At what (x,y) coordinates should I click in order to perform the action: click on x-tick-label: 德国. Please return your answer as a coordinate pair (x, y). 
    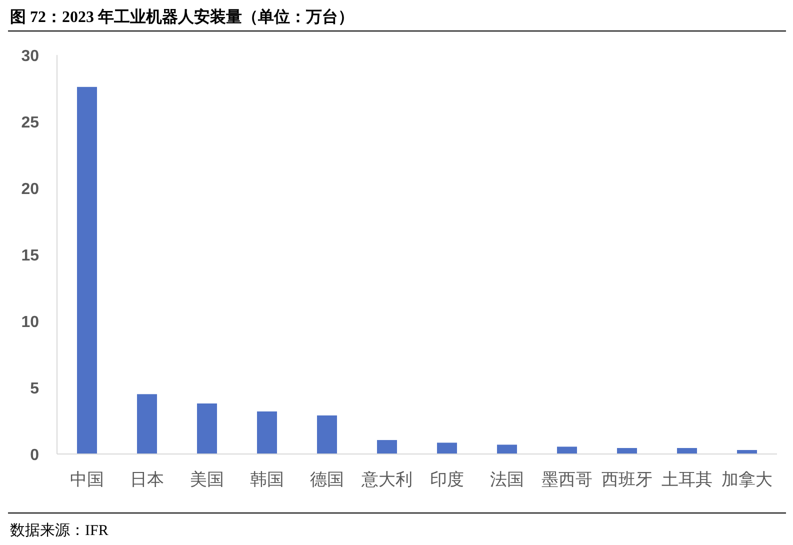
    Looking at the image, I should click on (327, 479).